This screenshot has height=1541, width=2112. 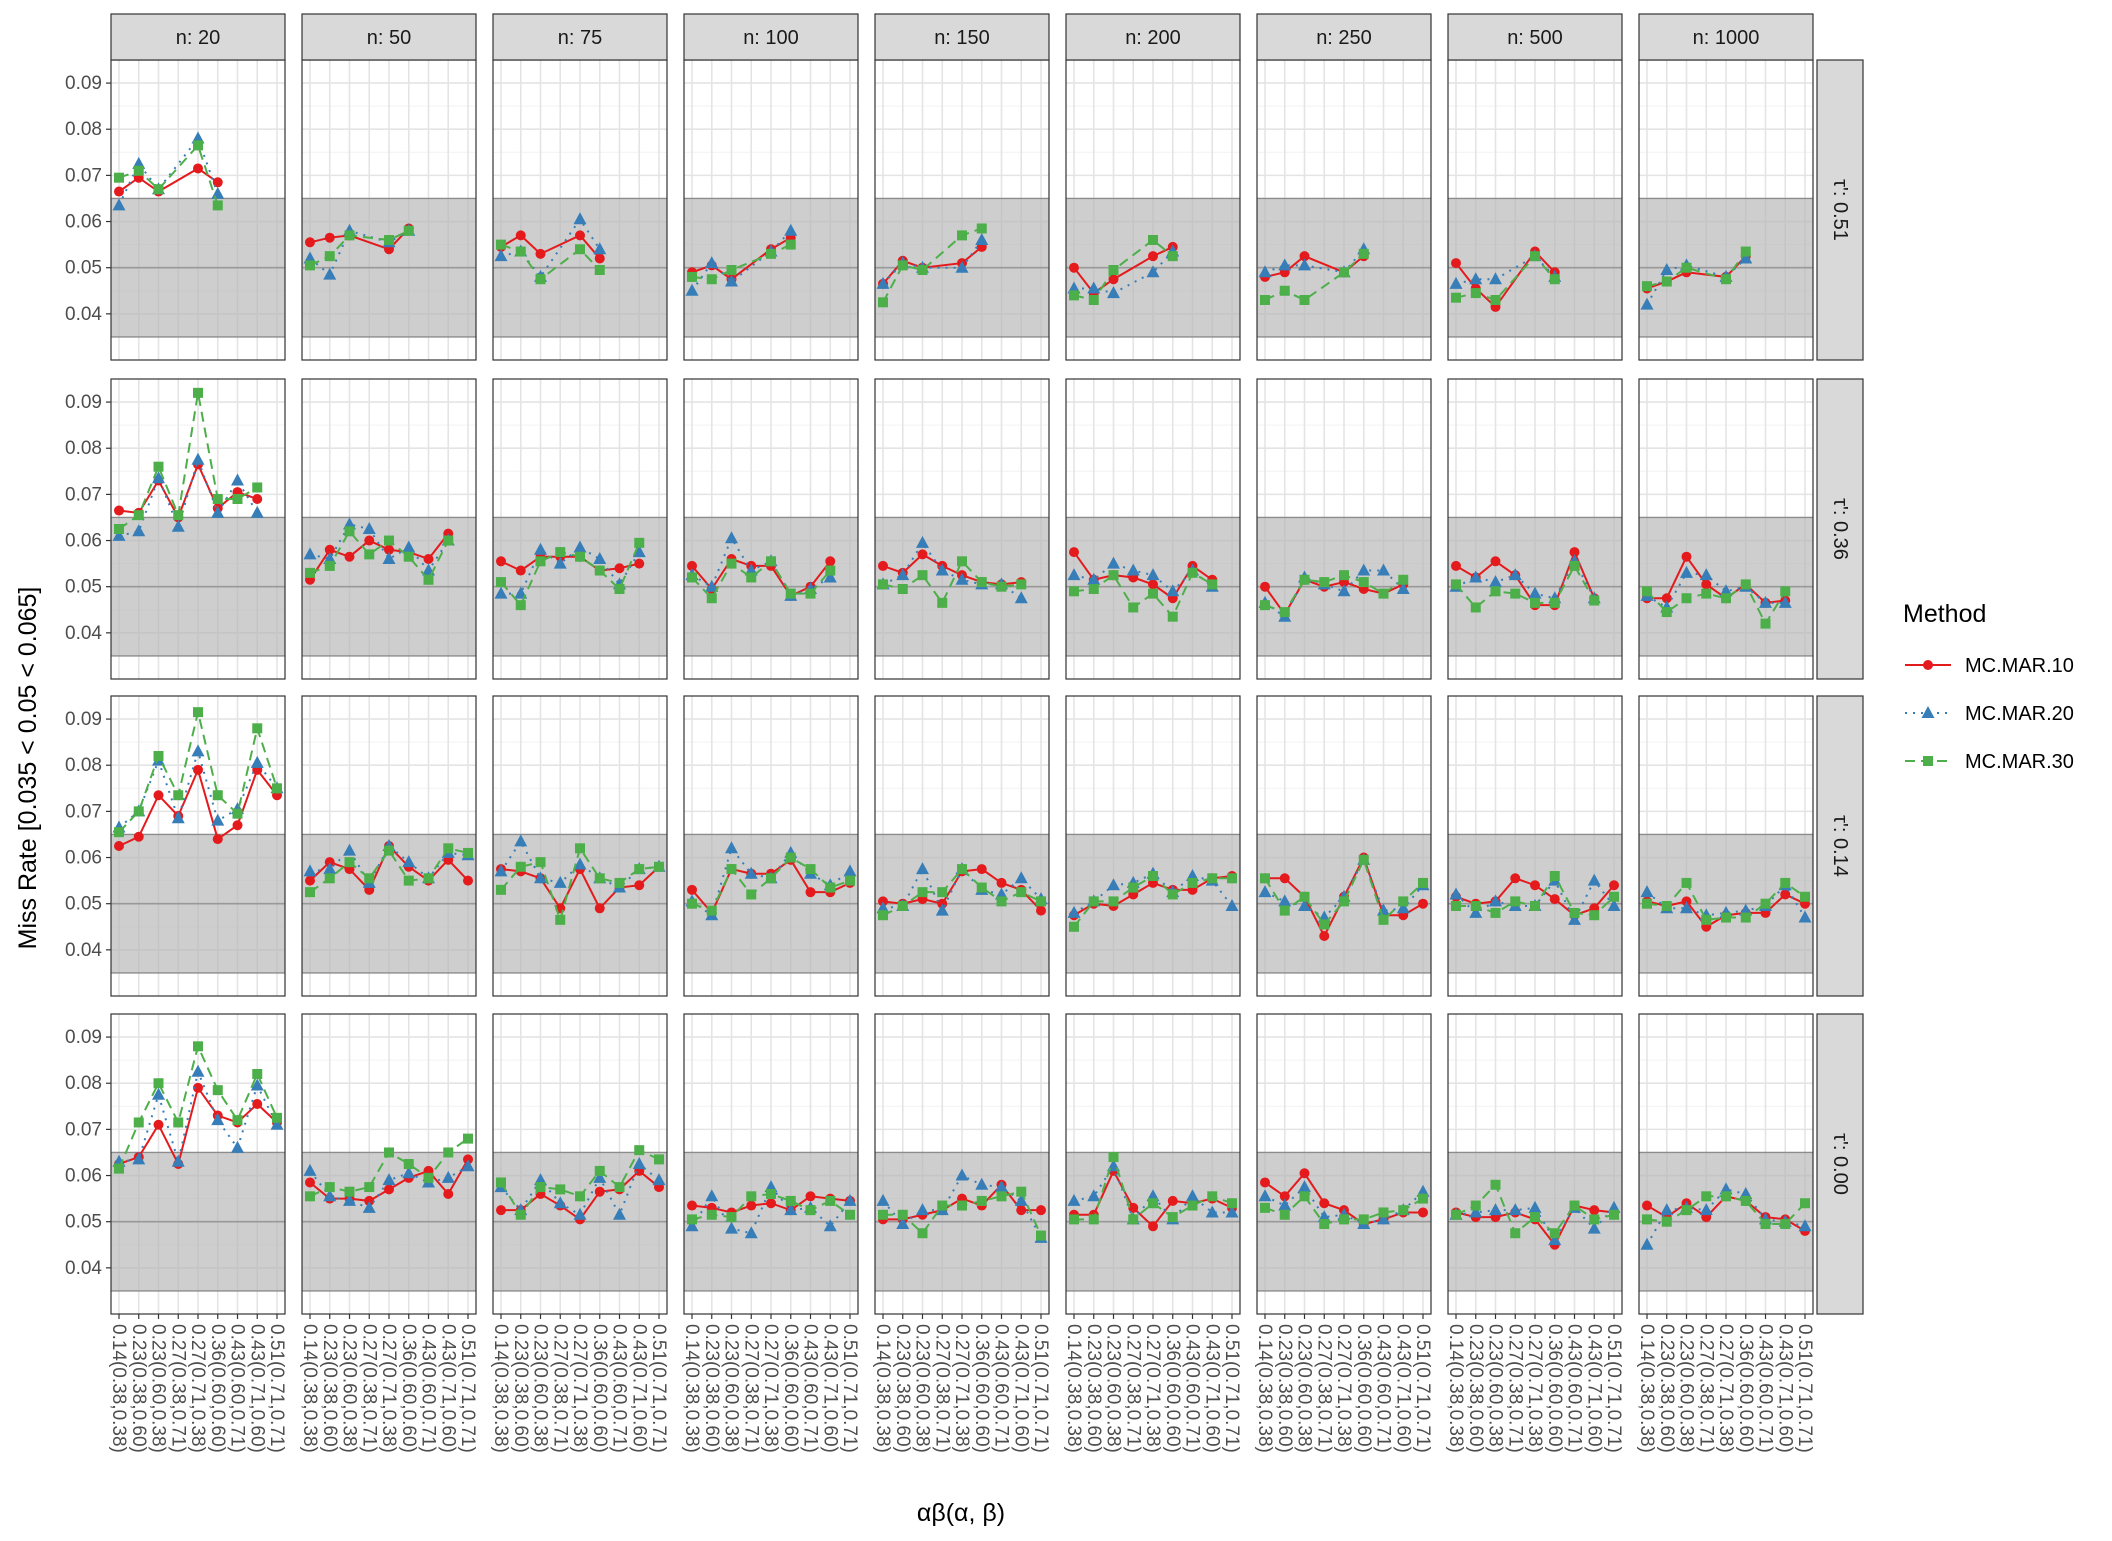 What do you see at coordinates (83, 811) in the screenshot?
I see `y-tick-label: 0.07` at bounding box center [83, 811].